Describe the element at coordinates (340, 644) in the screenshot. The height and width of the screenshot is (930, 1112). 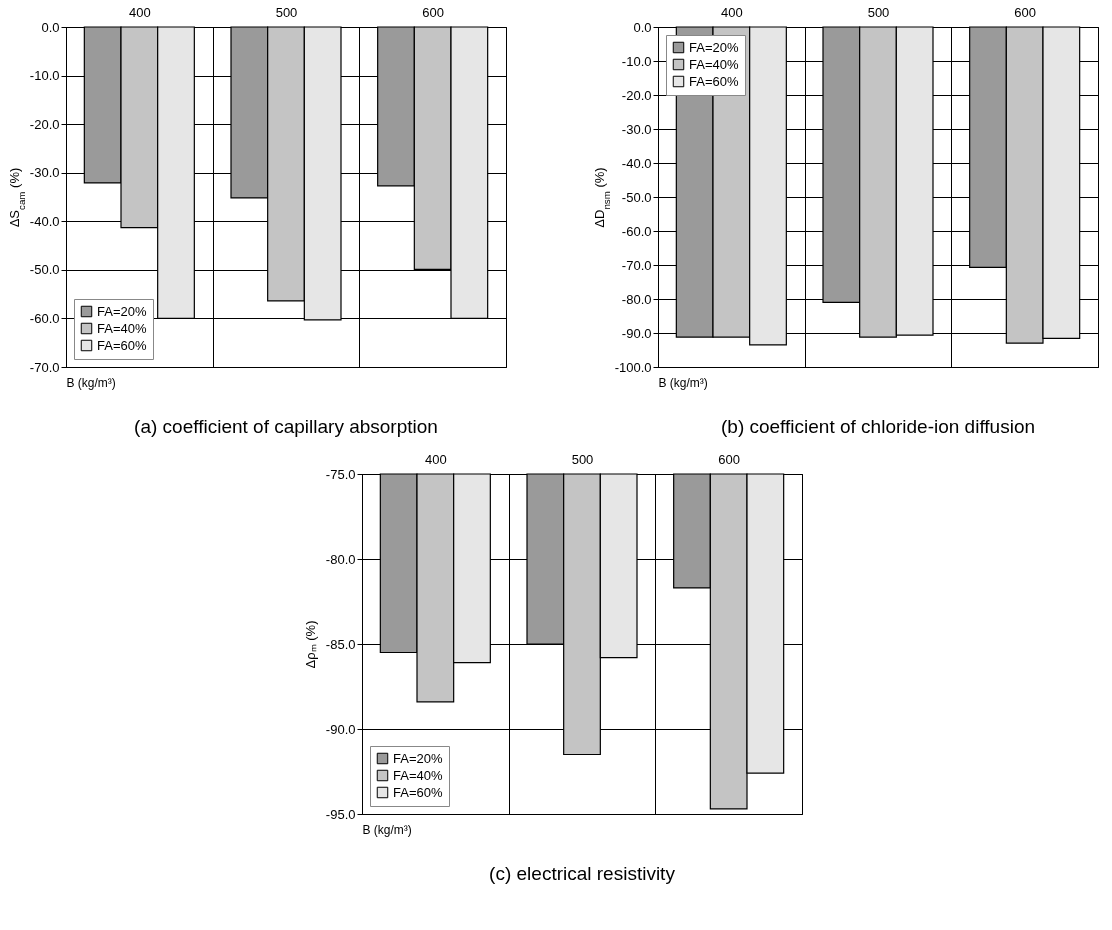
I see `y-tick-label: -85.0` at that location.